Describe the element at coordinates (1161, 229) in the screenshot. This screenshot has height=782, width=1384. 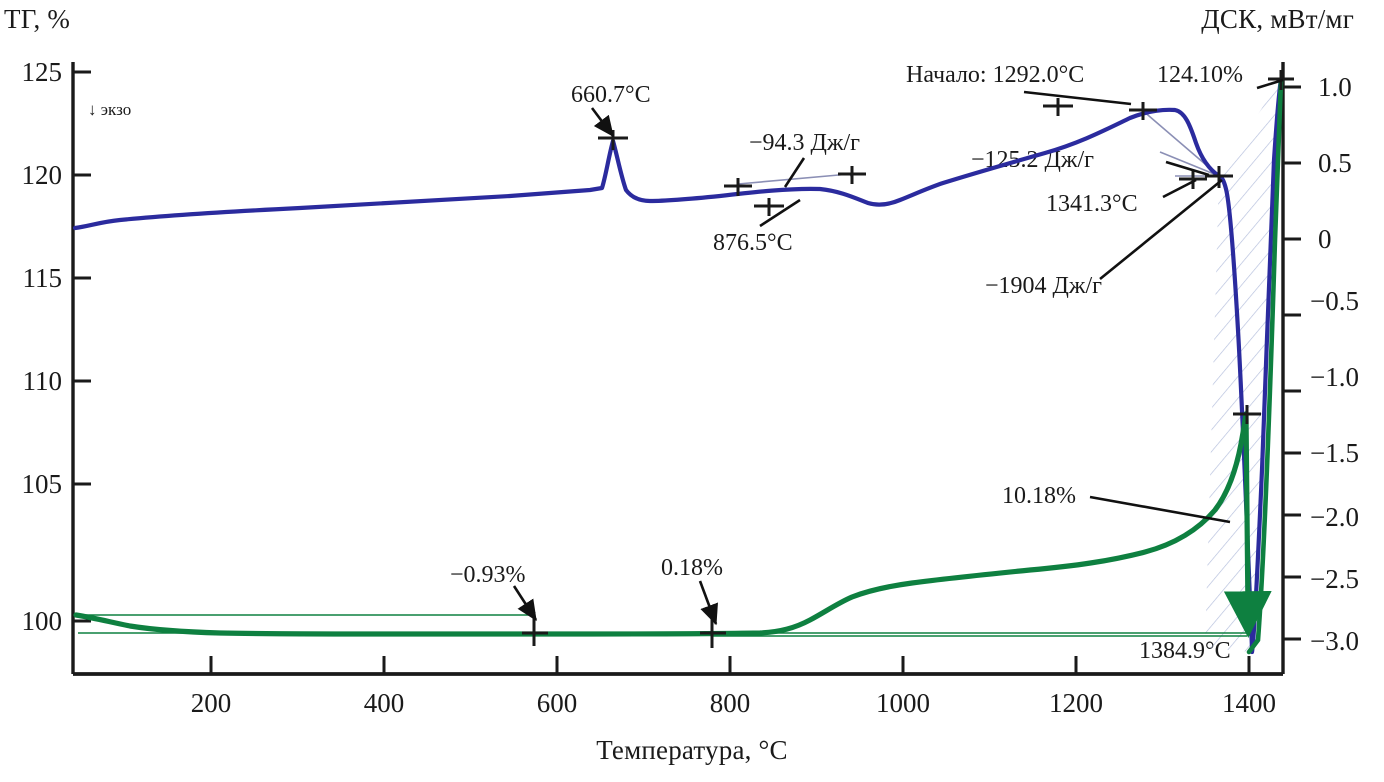
I see `leader-enthalpy-1904` at that location.